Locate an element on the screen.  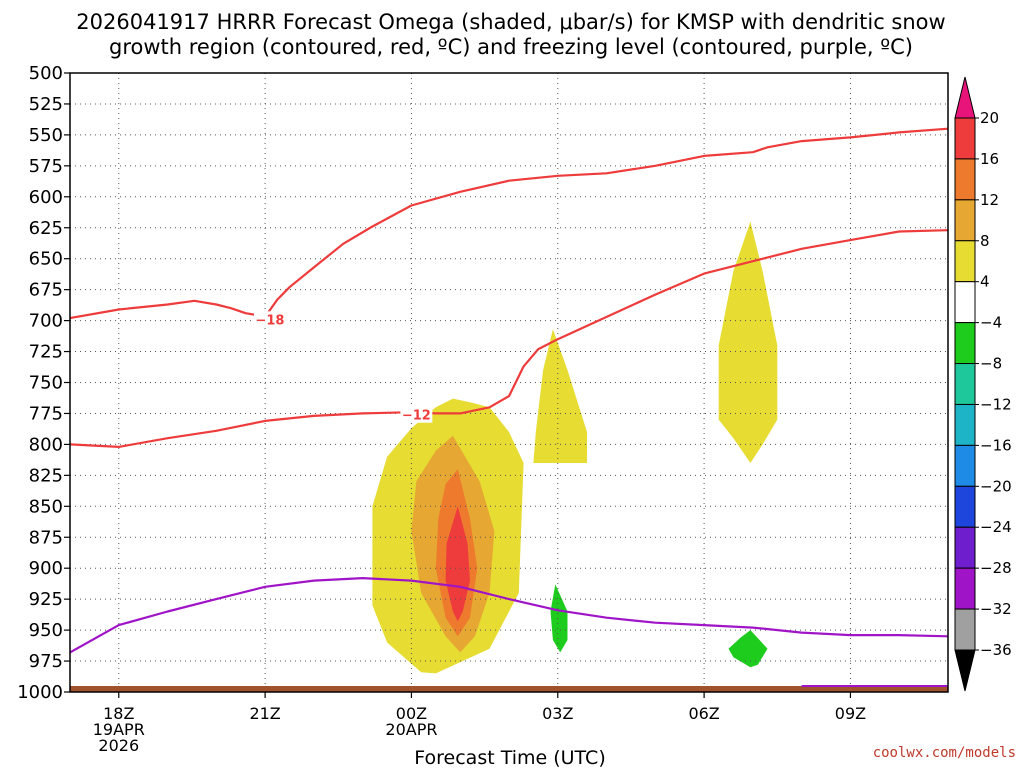
omega-minus4-b is located at coordinates (748, 649).